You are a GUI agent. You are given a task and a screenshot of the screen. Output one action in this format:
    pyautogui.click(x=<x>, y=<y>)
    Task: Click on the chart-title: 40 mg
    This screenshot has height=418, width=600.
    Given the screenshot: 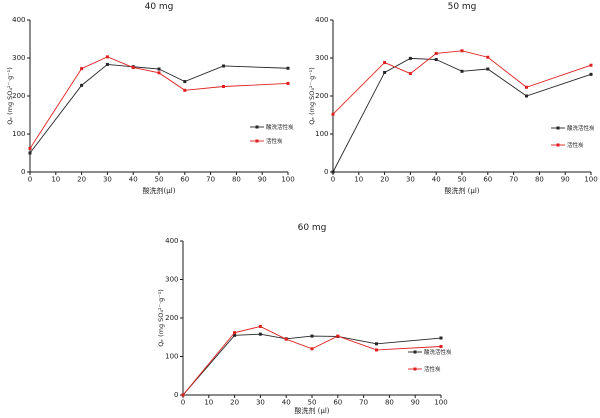 What is the action you would take?
    pyautogui.click(x=159, y=7)
    